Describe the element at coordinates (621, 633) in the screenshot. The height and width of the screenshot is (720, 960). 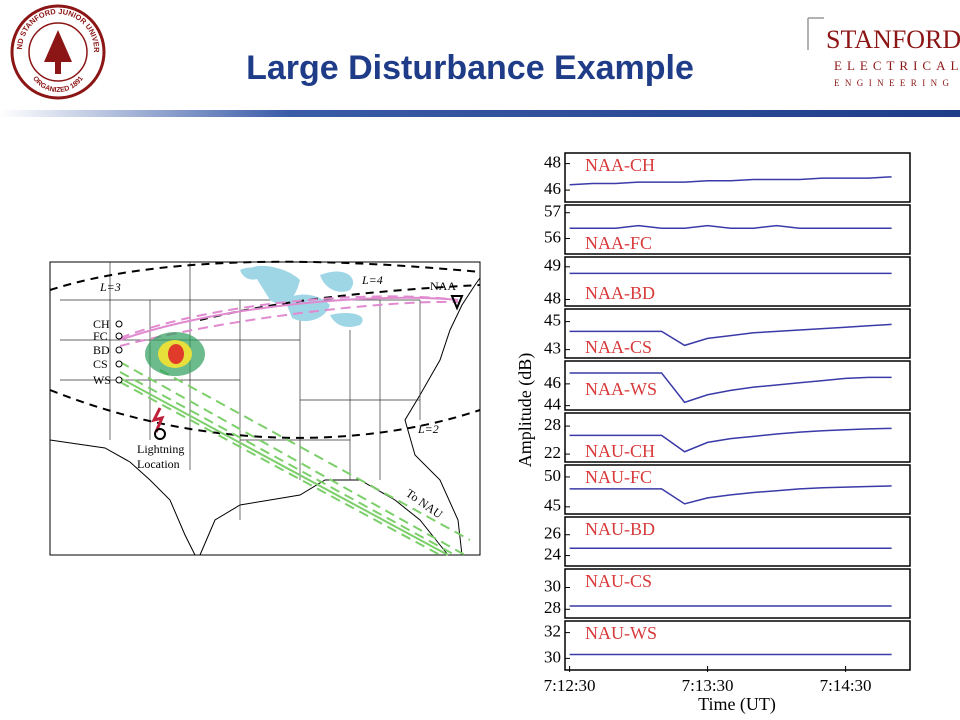
I see `panel-label: NAU-WS` at that location.